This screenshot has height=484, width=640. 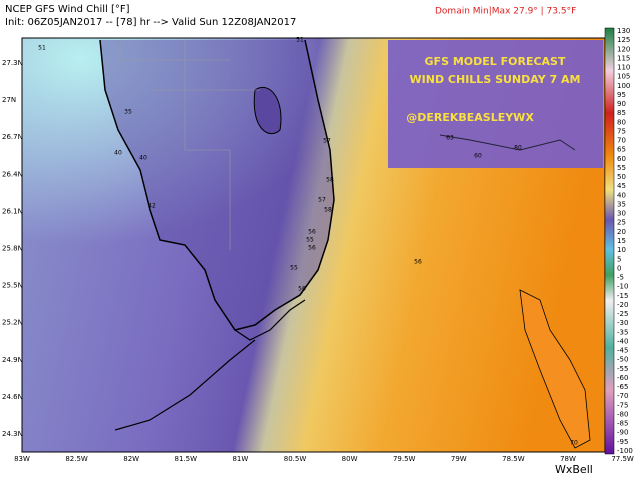 I want to click on colorbar-label: -95, so click(x=622, y=442).